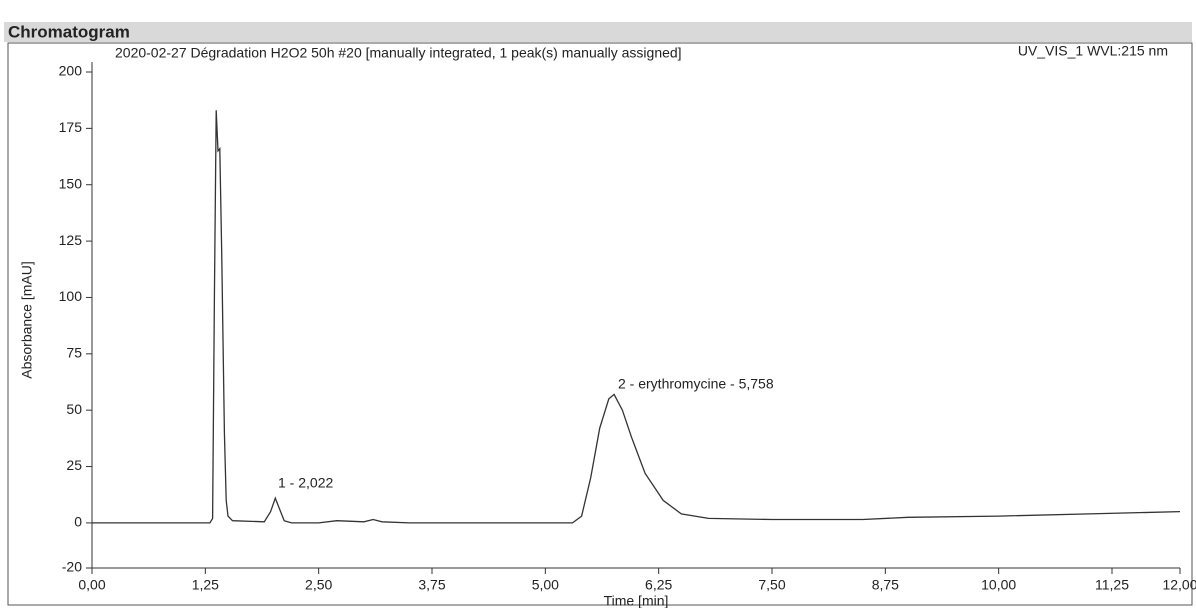 Image resolution: width=1196 pixels, height=608 pixels. I want to click on x-tick-label: 11,25, so click(1112, 585).